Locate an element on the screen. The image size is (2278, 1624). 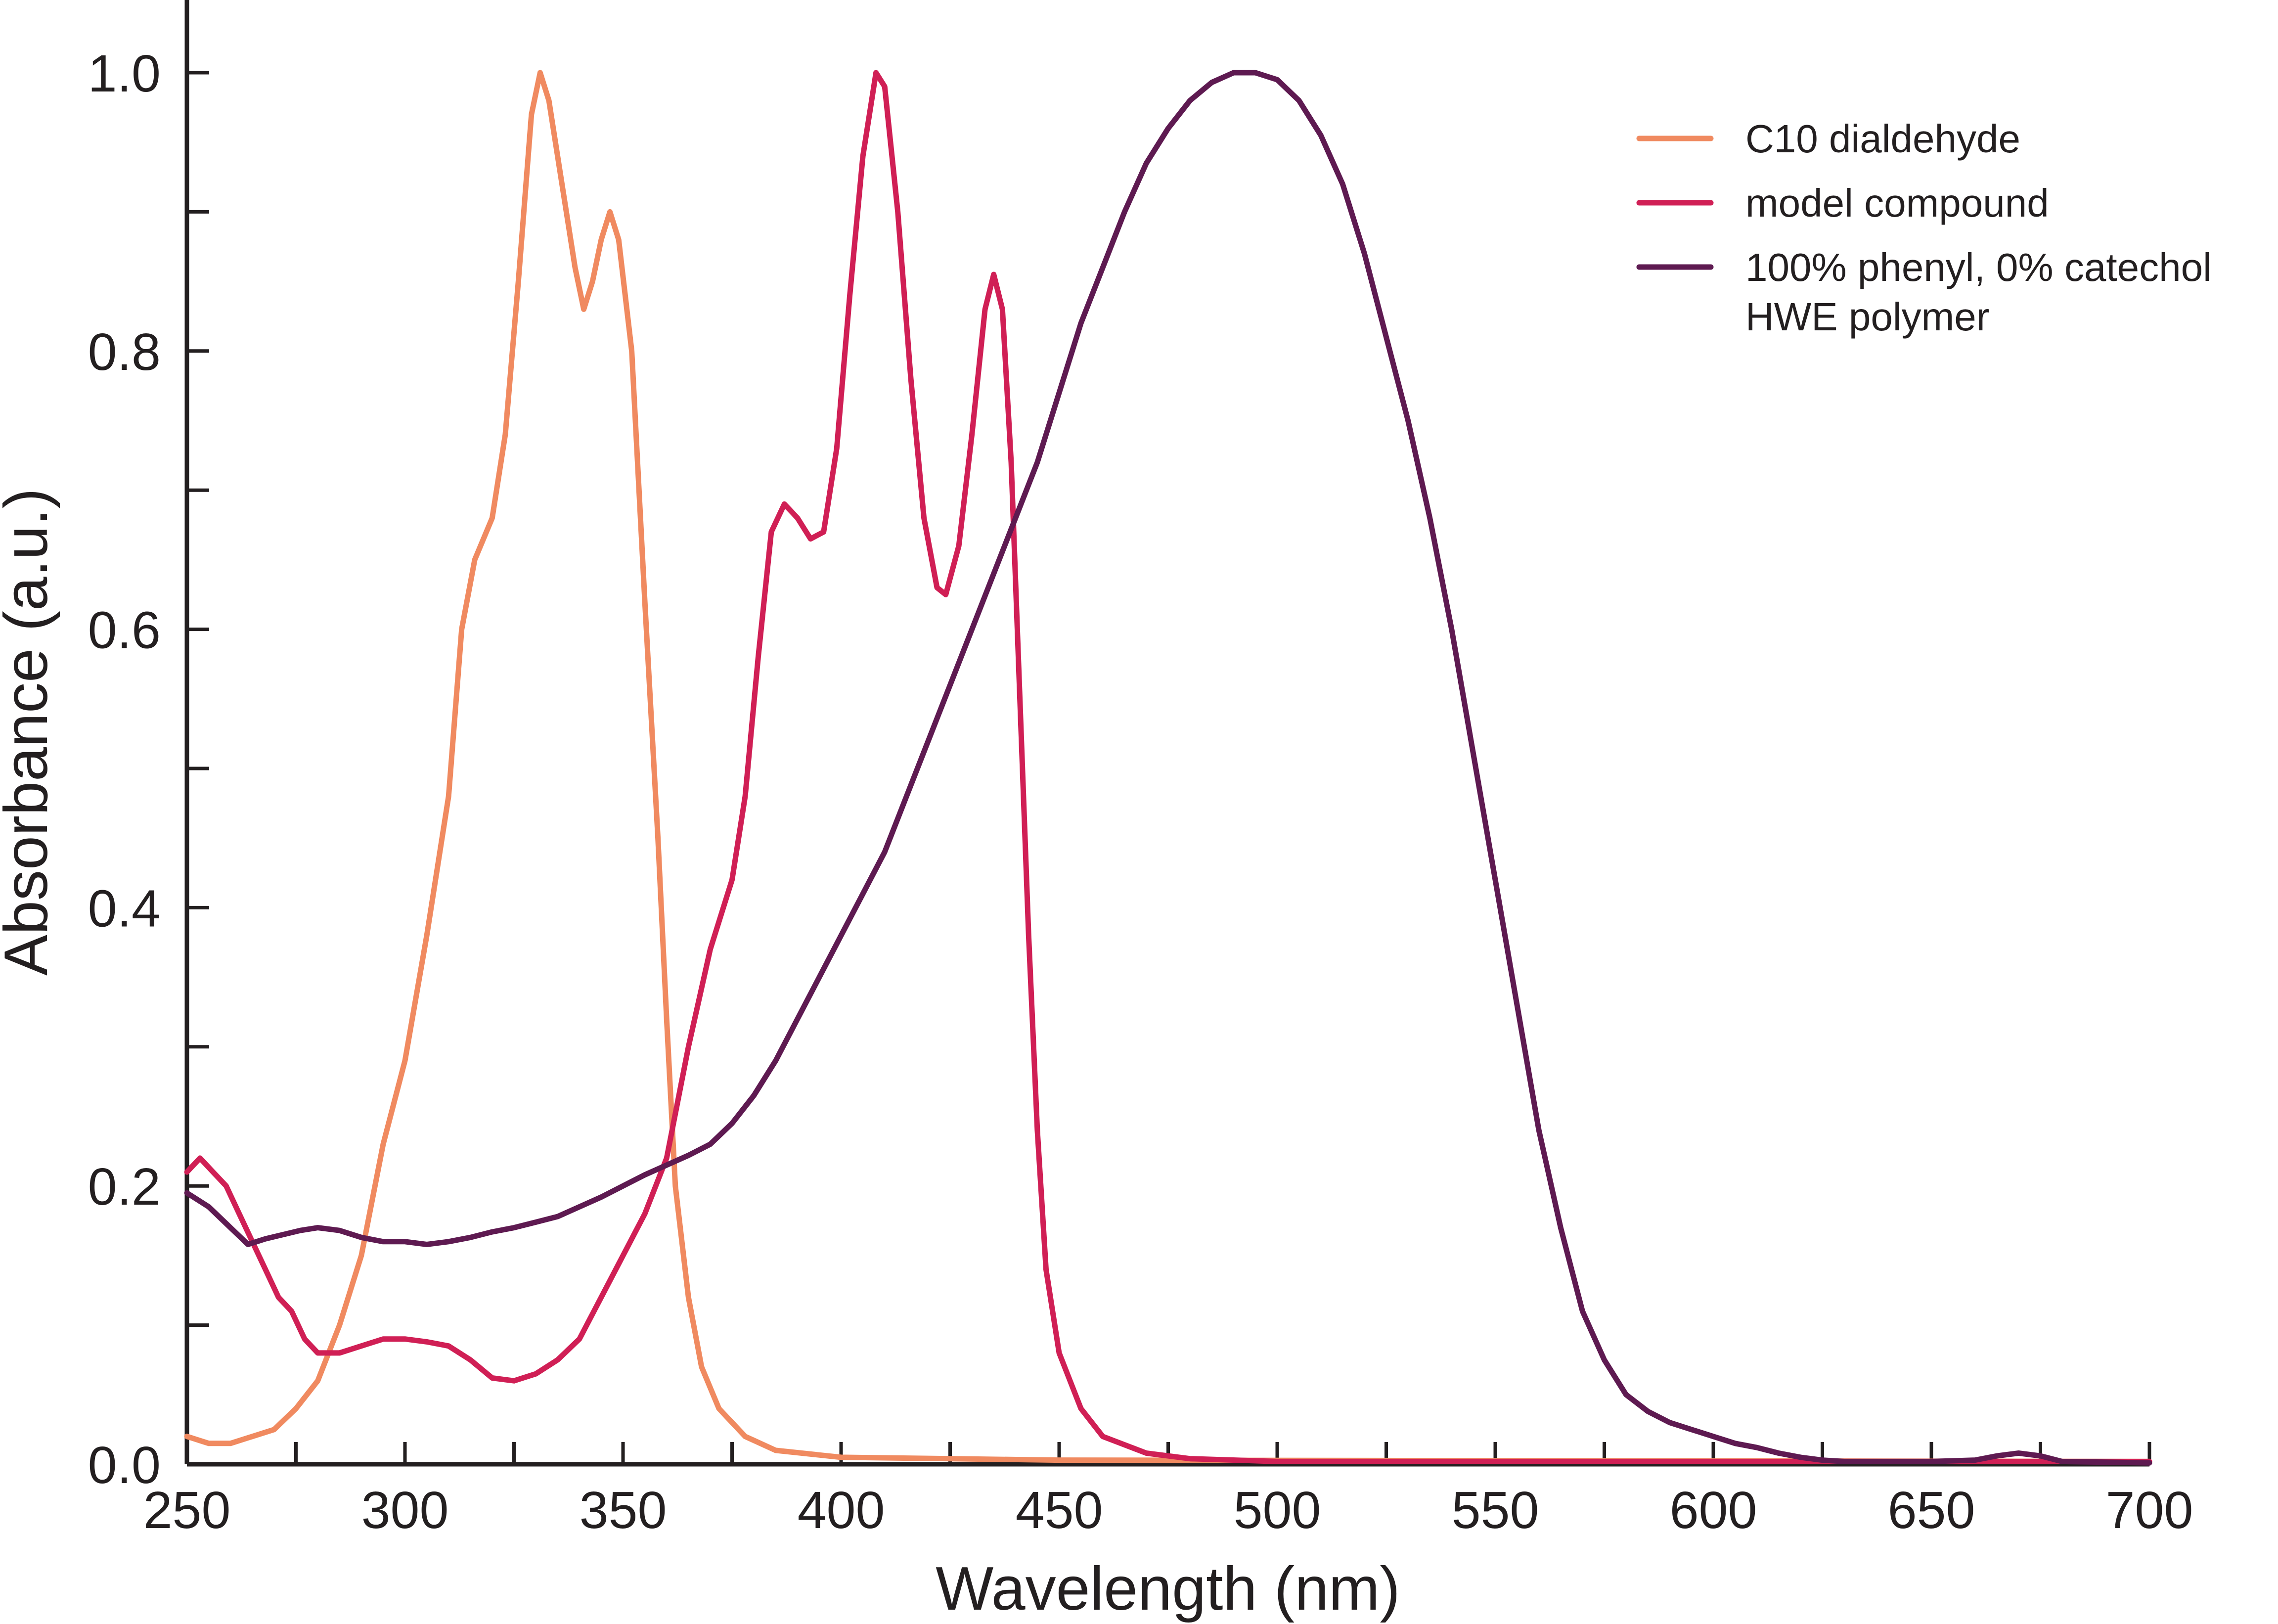
x-tick-label: 250 is located at coordinates (187, 1510).